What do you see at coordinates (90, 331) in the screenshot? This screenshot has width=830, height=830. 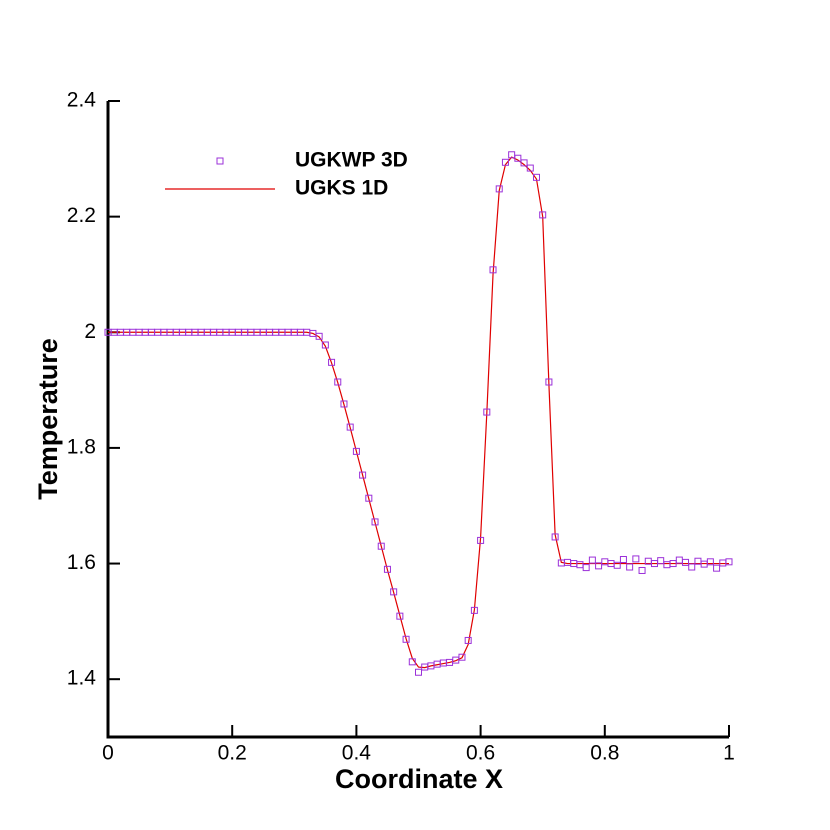 I see `y-tick-label: 2` at bounding box center [90, 331].